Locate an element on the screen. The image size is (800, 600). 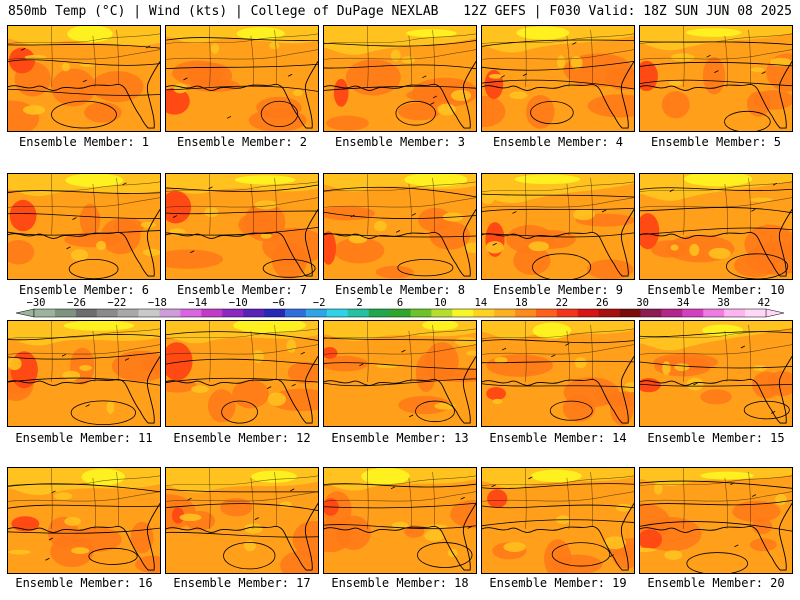
ensemble-member-label: Ensemble Member: 4 is located at coordinates (558, 142).